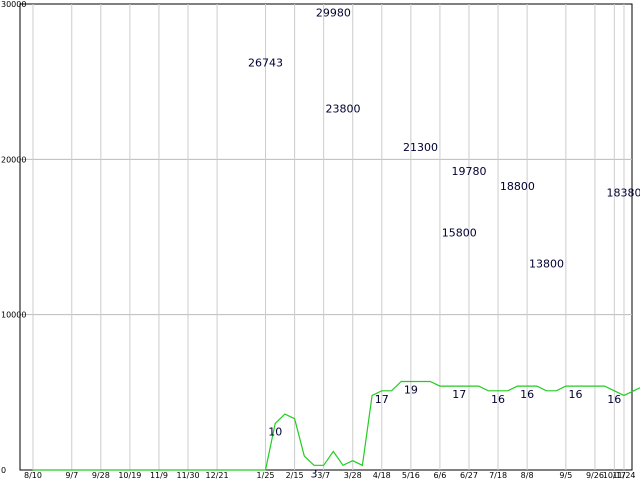  Describe the element at coordinates (411, 389) in the screenshot. I see `data-label: 19` at that location.